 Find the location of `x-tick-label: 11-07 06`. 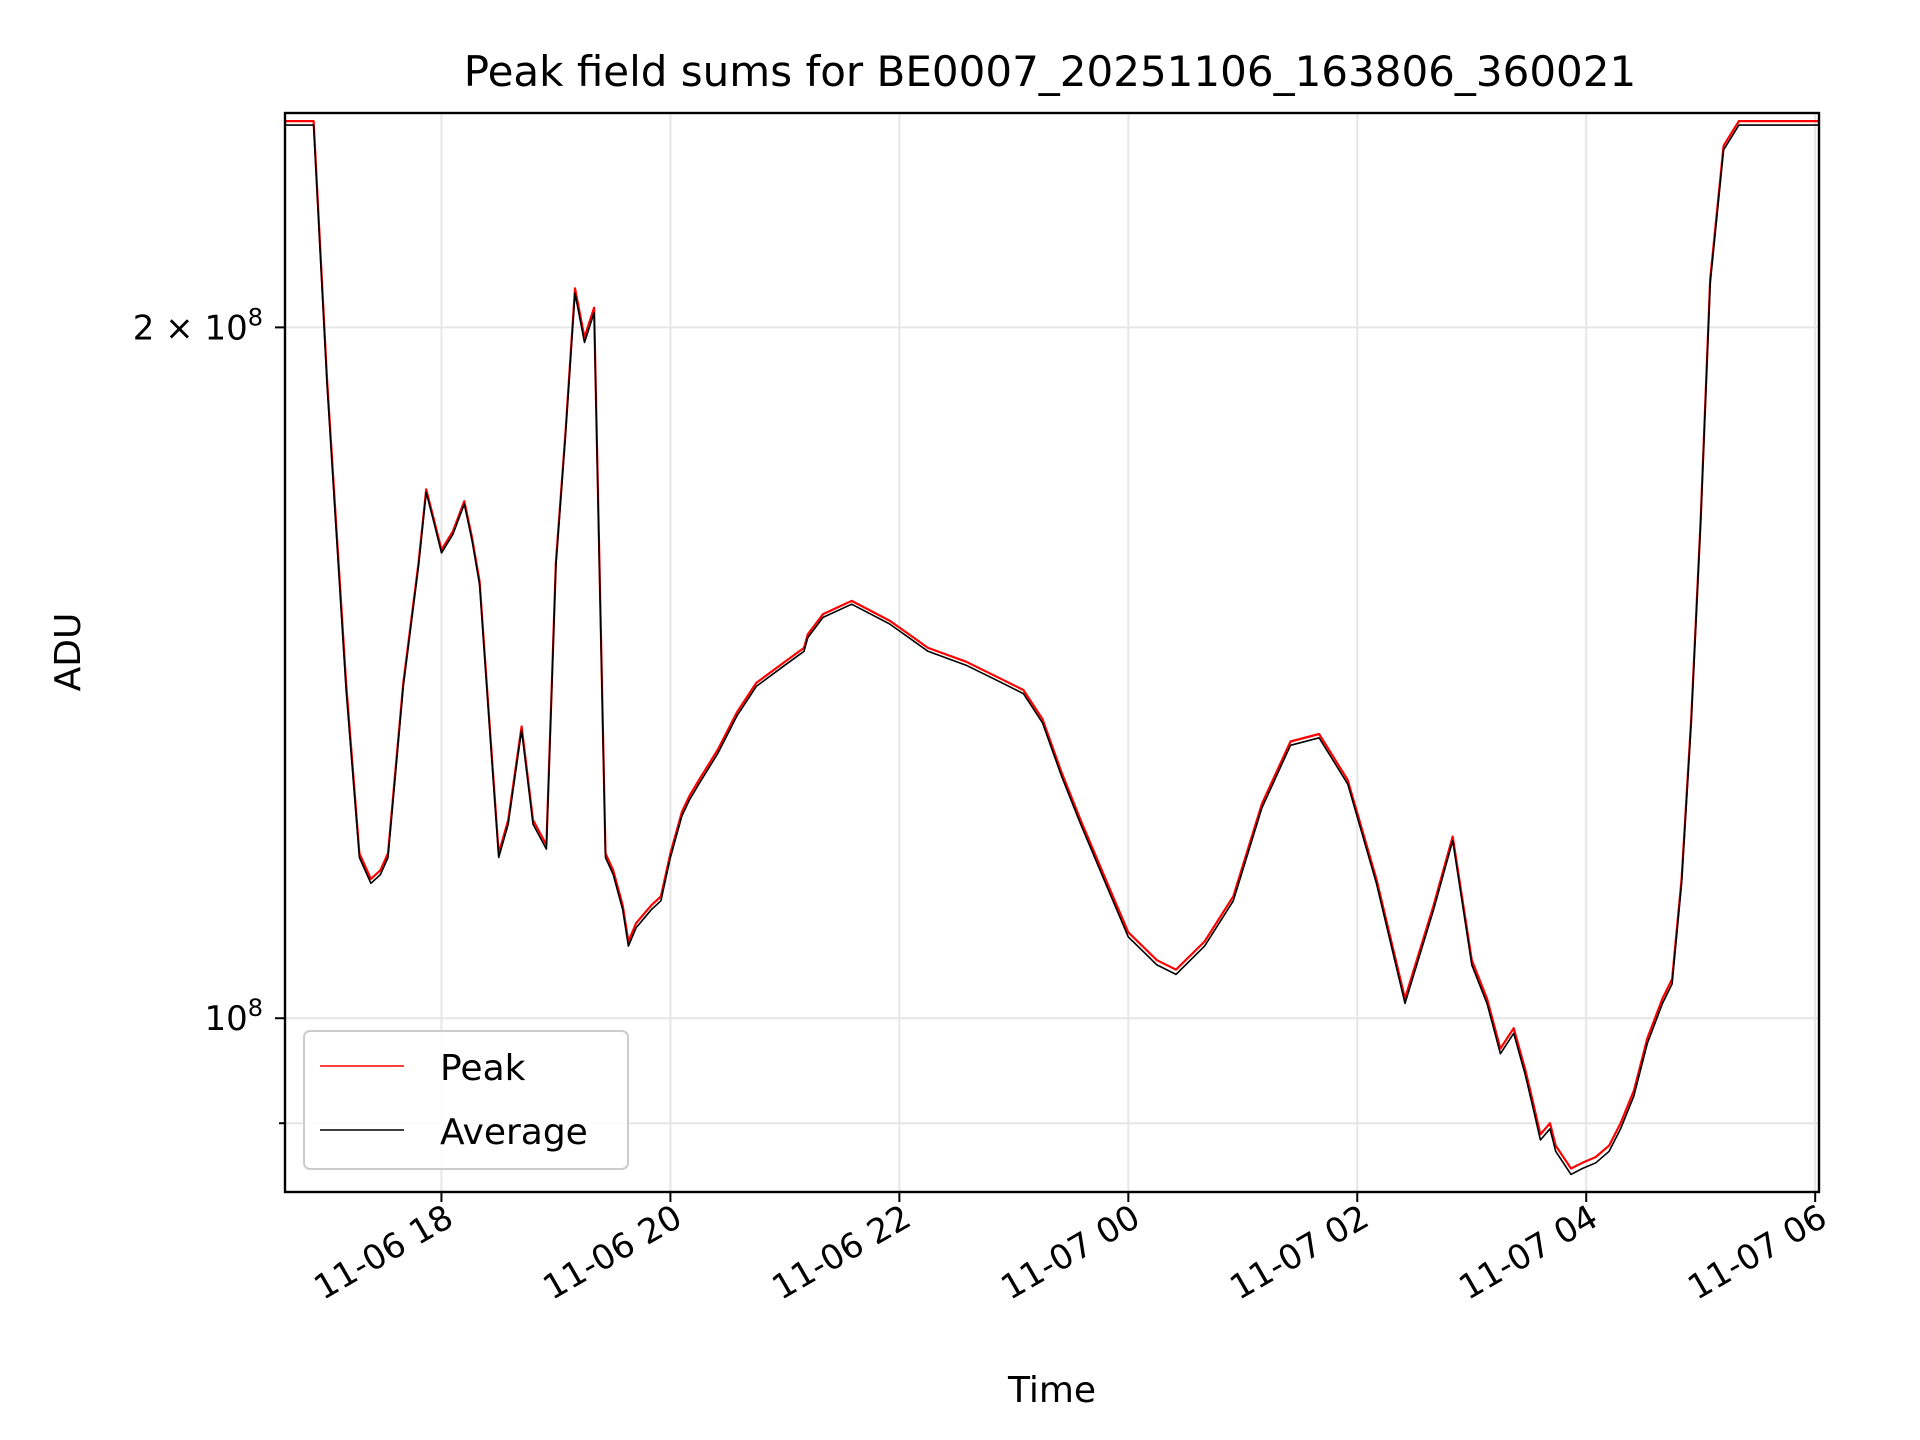

x-tick-label: 11-07 06 is located at coordinates (1757, 1252).